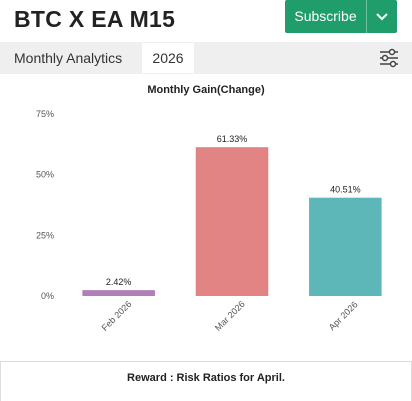  I want to click on top-bar: BTC X EA M15 Subscribe, so click(206, 21).